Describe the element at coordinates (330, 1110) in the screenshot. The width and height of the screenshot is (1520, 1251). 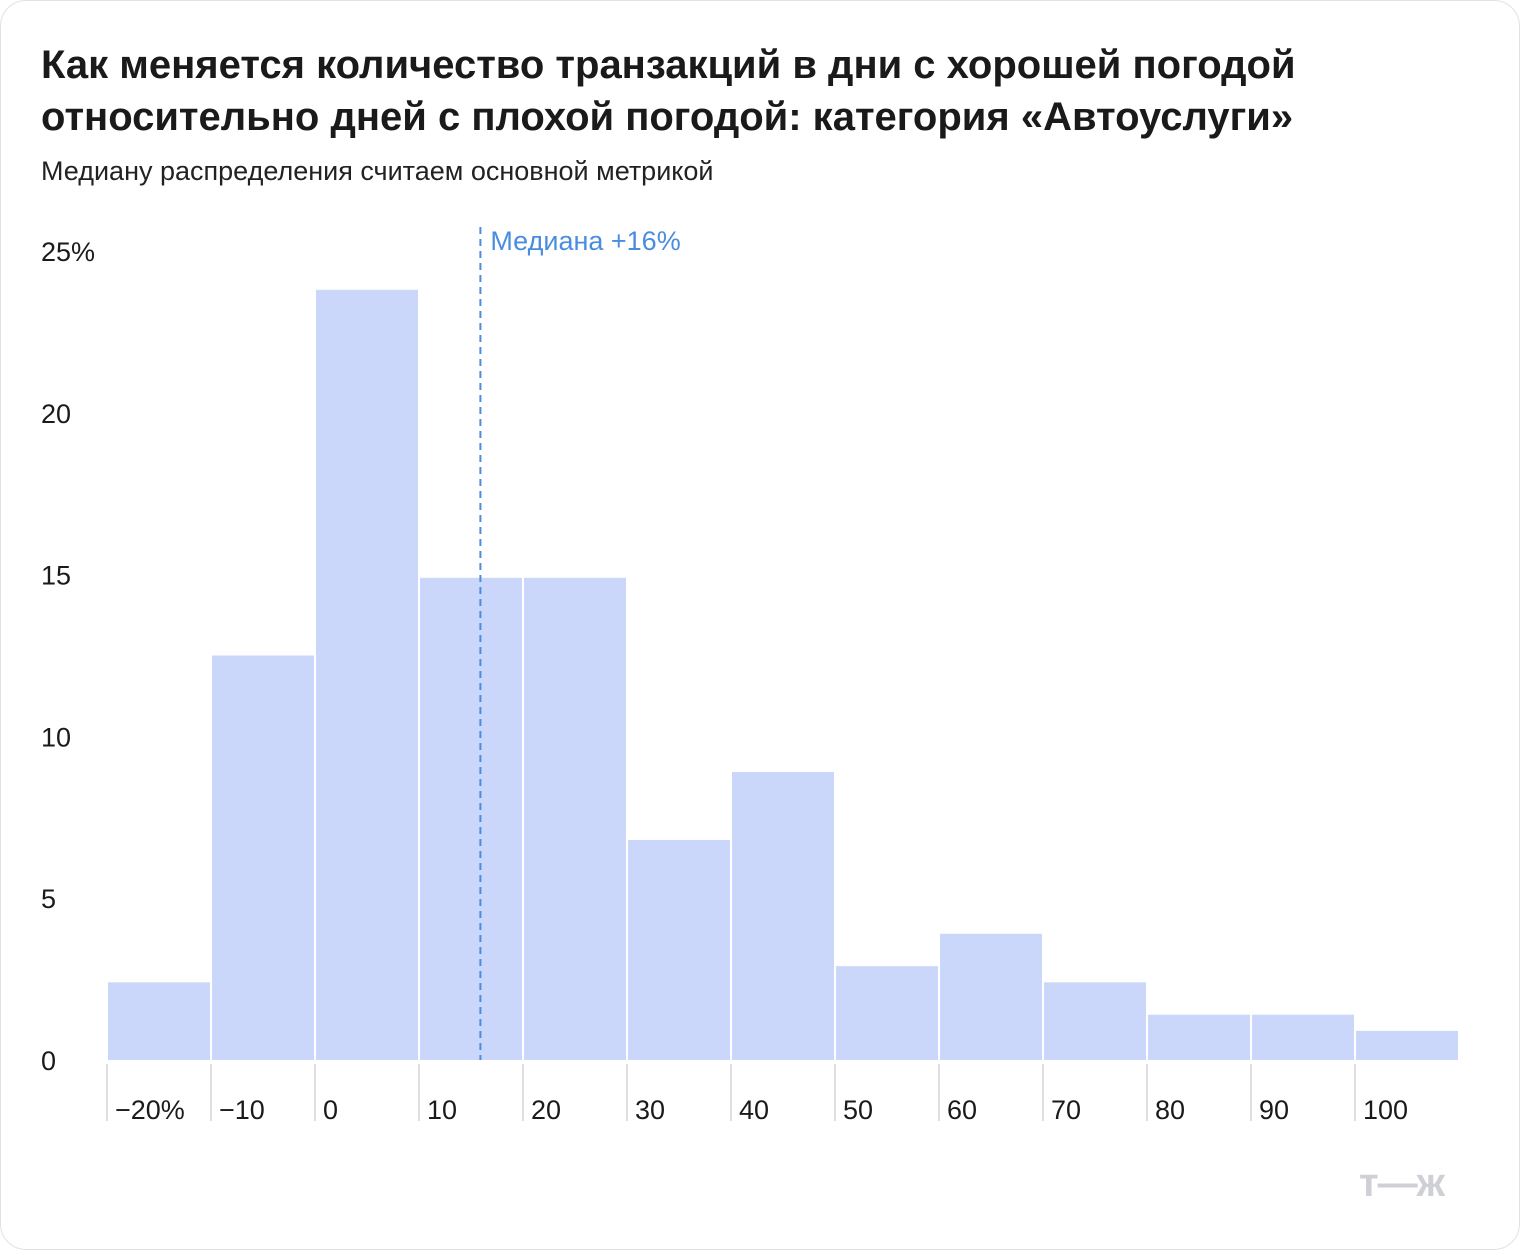
I see `x-tick-label: 0` at that location.